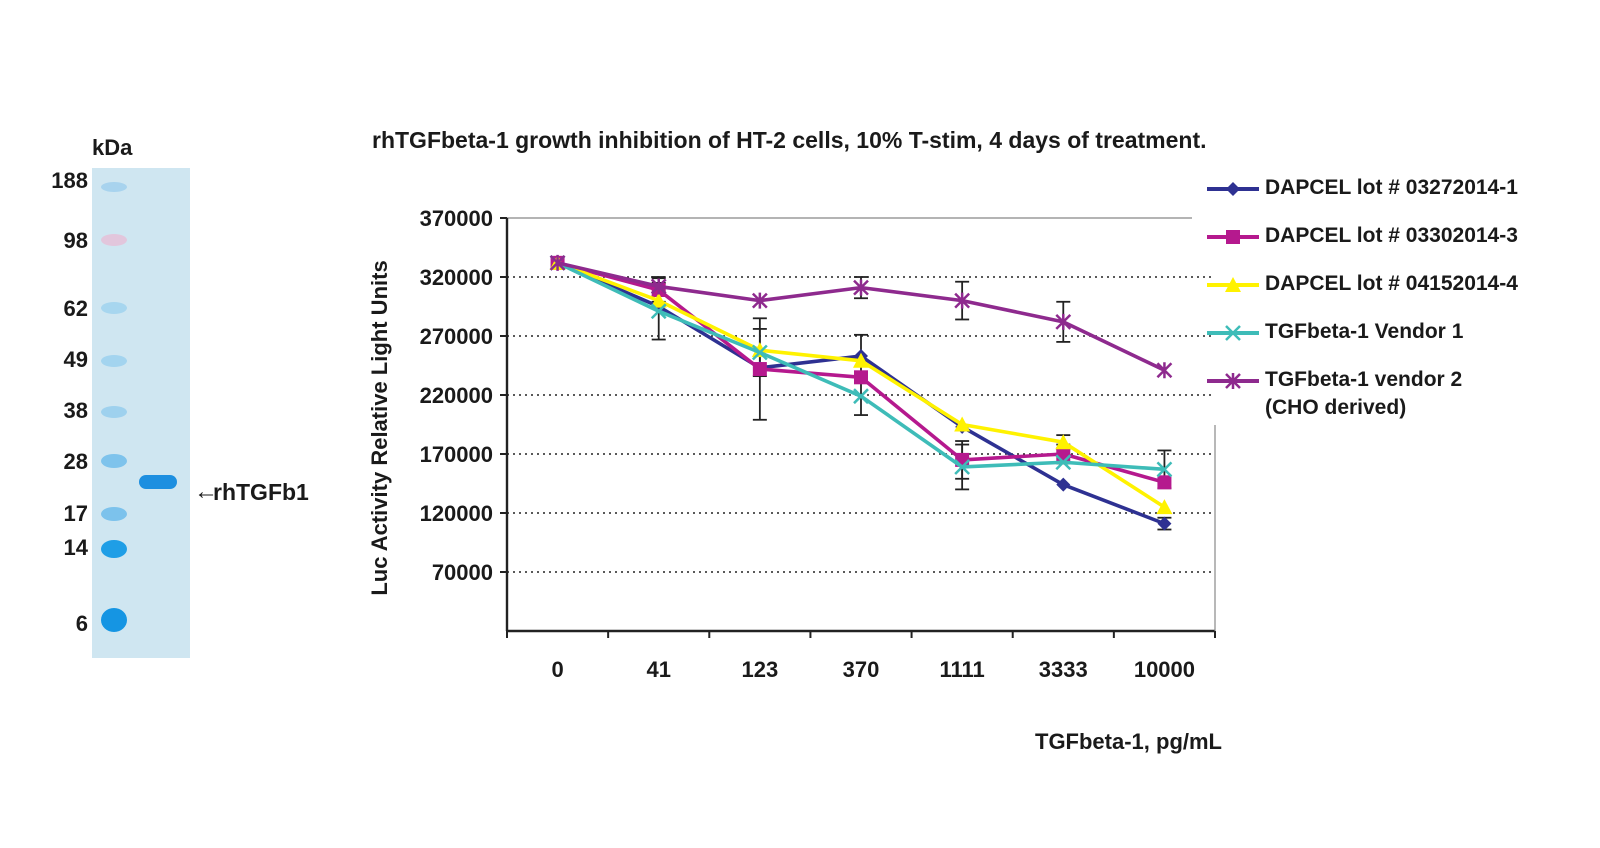  I want to click on legend-item: TGFbeta-1 vendor 2 (CHO derived), so click(1400, 391).